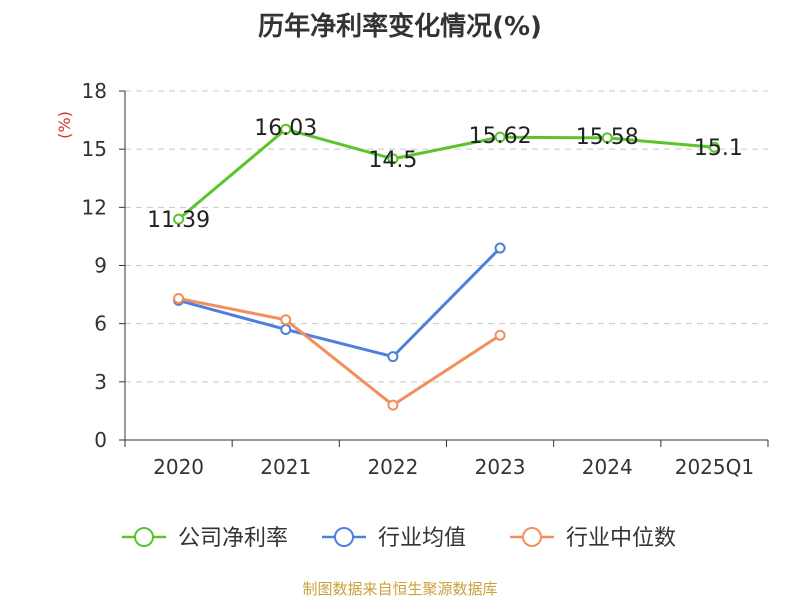  Describe the element at coordinates (94, 207) in the screenshot. I see `y-tick-label: 12` at that location.